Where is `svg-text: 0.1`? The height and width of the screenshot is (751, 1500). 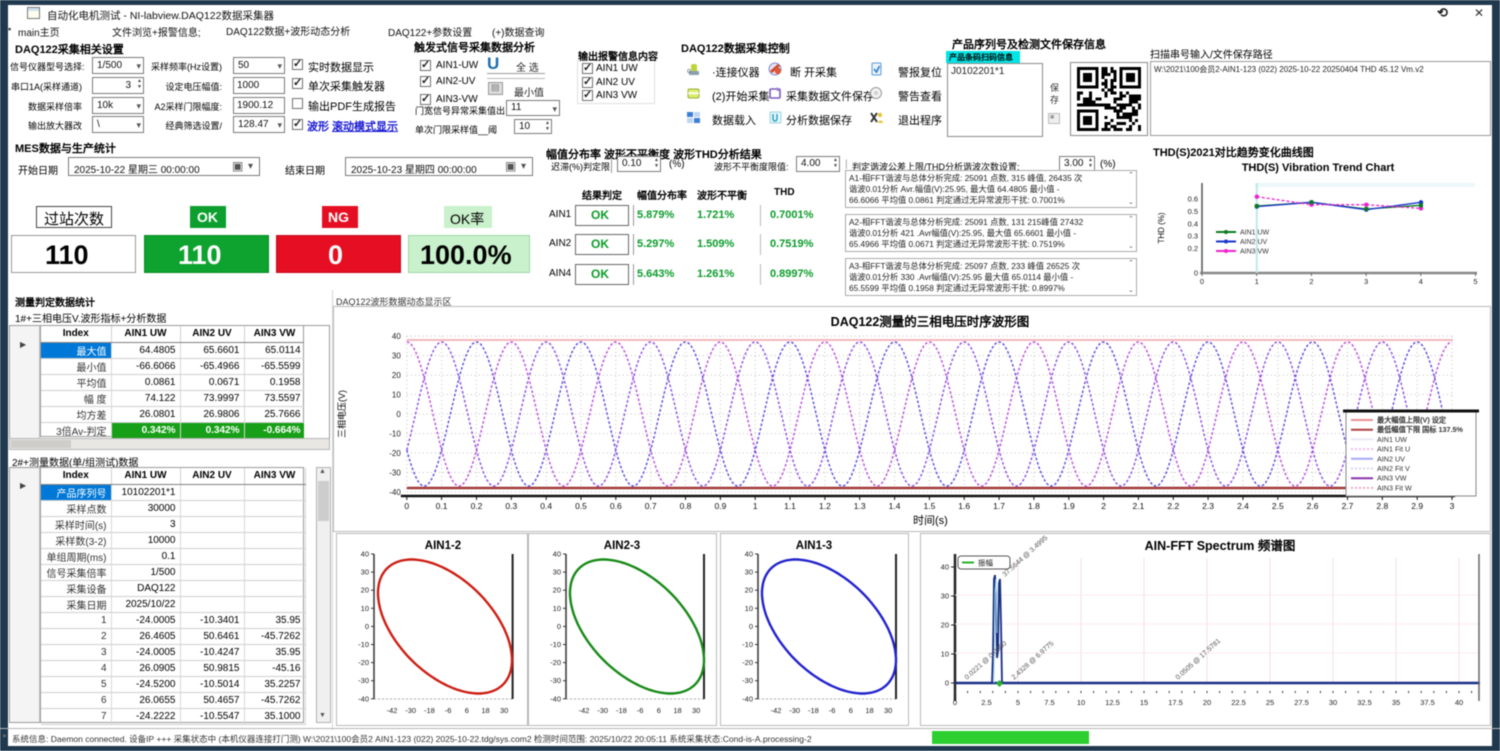
svg-text: 0.1 is located at coordinates (442, 506).